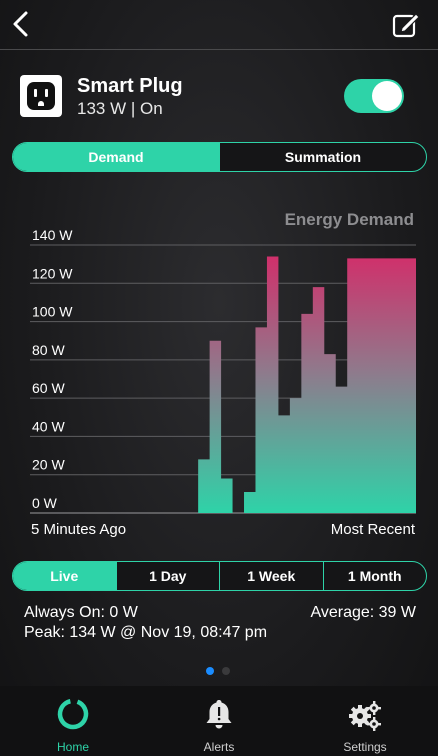  What do you see at coordinates (365, 716) in the screenshot?
I see `gears-icon` at bounding box center [365, 716].